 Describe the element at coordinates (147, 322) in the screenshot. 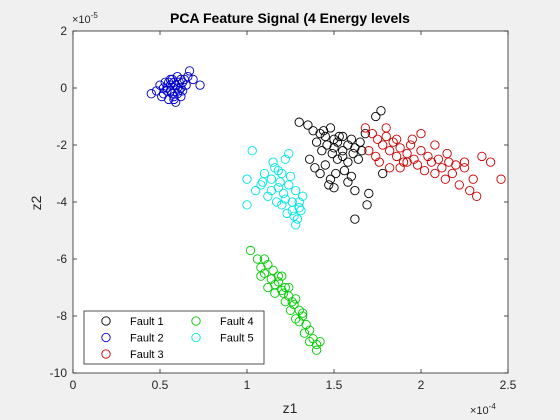

I see `legend-label: Fault 1` at that location.